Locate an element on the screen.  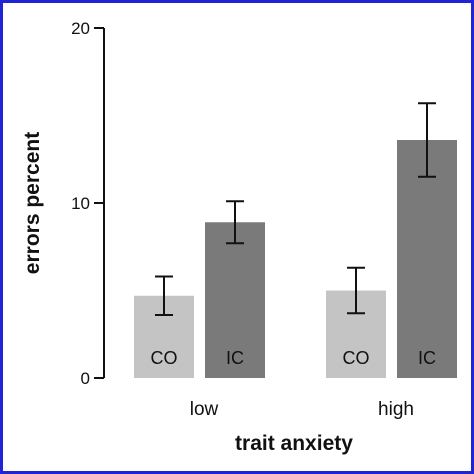
x-axis-title: trait anxiety is located at coordinates (294, 443).